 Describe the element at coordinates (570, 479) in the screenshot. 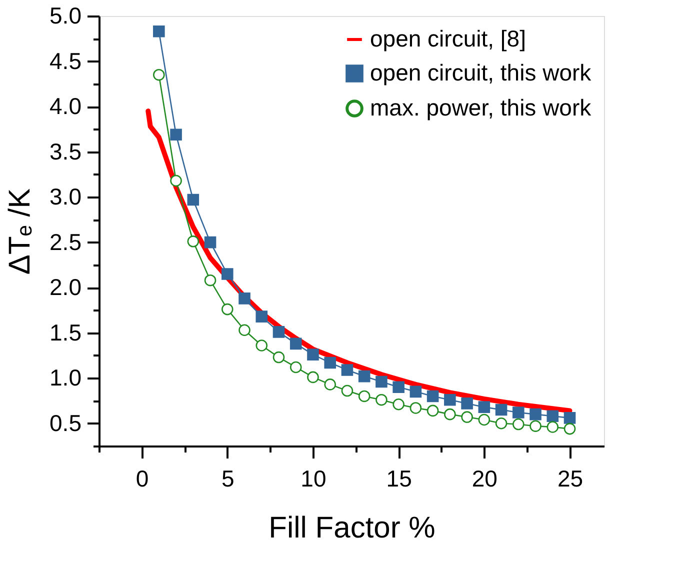

I see `x-tick-label: 25` at that location.